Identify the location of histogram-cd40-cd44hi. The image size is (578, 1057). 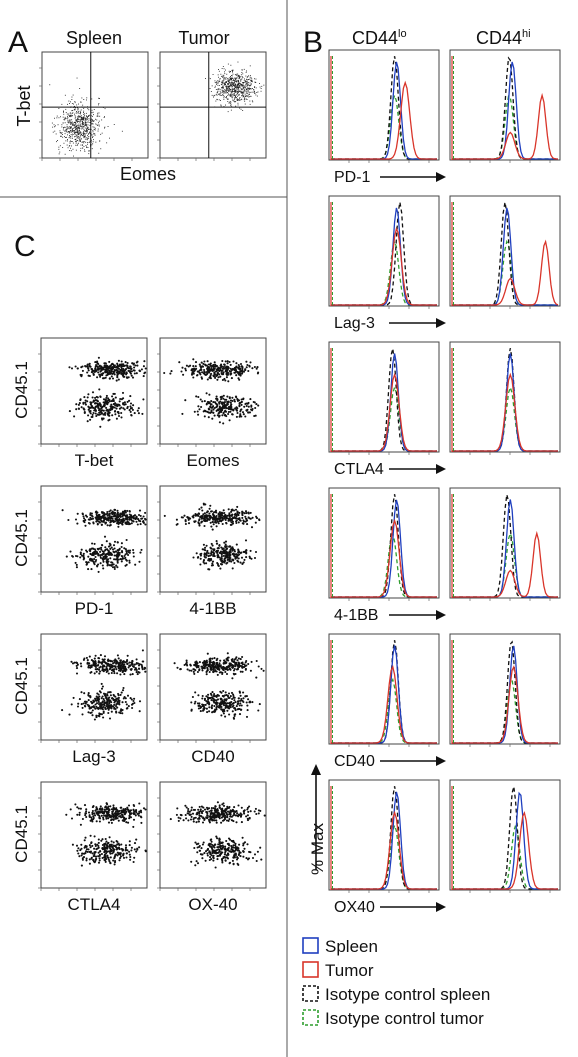
(505, 690).